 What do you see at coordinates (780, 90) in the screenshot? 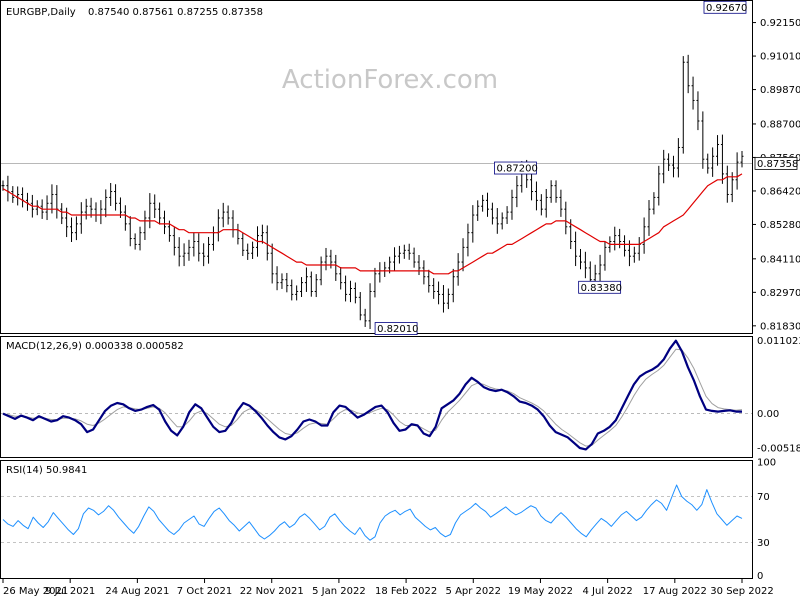
I see `y-tick-label: 0.89870` at bounding box center [780, 90].